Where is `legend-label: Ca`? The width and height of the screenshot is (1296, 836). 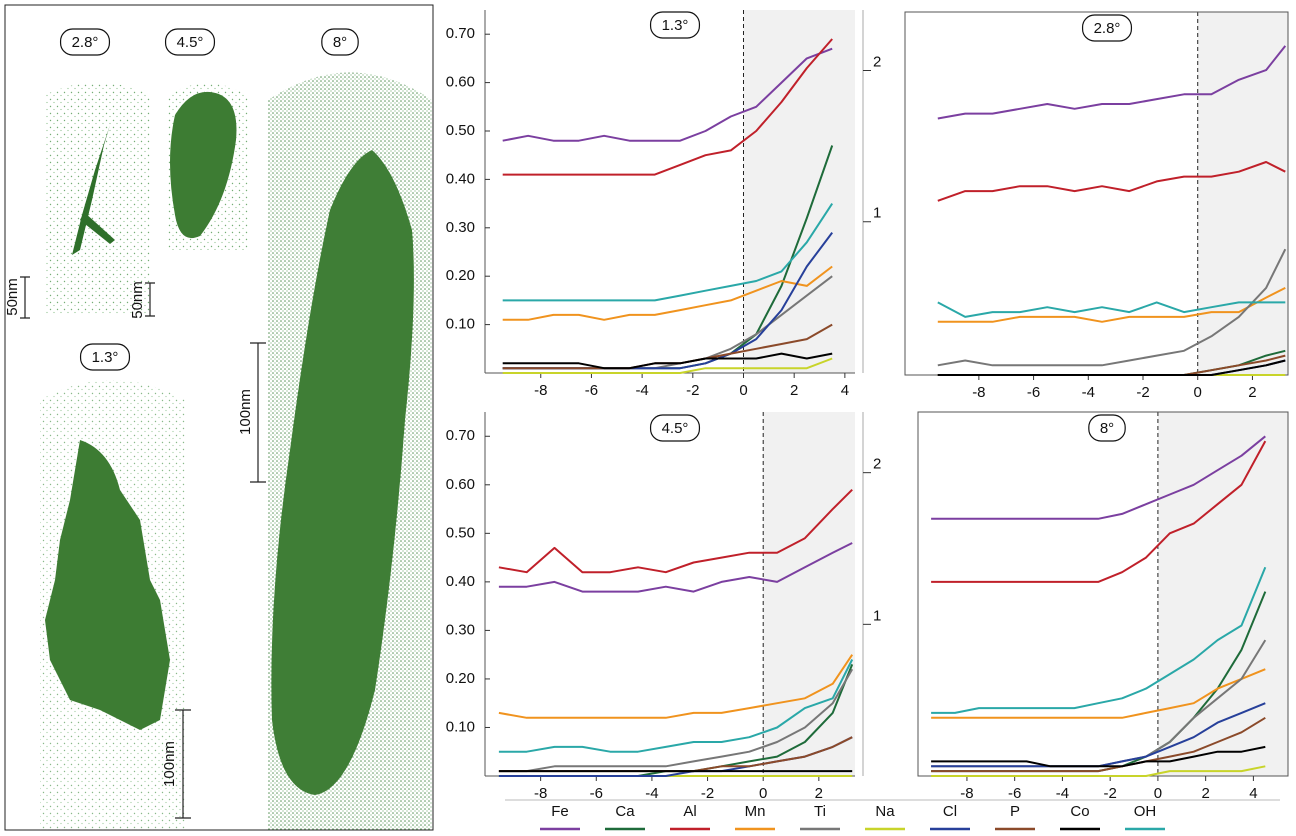 legend-label: Ca is located at coordinates (625, 811).